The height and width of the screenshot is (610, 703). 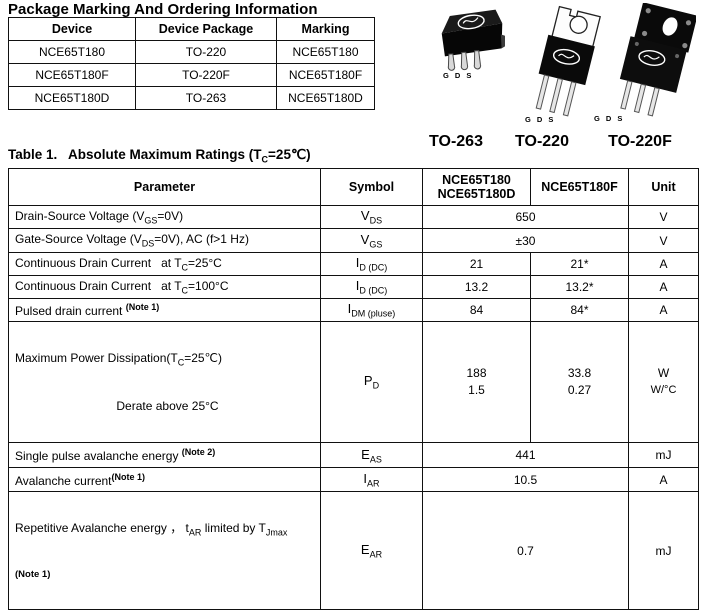 What do you see at coordinates (164, 310) in the screenshot?
I see `param-cell: Pulsed drain current (Note 1)` at bounding box center [164, 310].